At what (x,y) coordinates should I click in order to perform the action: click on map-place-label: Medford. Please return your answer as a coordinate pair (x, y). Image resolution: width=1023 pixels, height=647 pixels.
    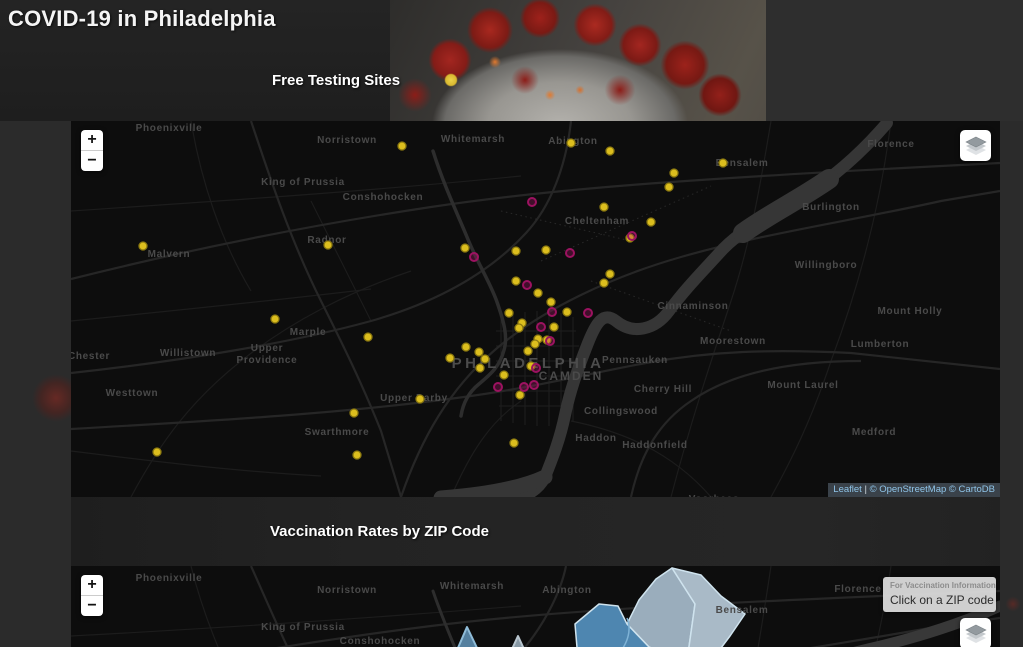
    Looking at the image, I should click on (874, 432).